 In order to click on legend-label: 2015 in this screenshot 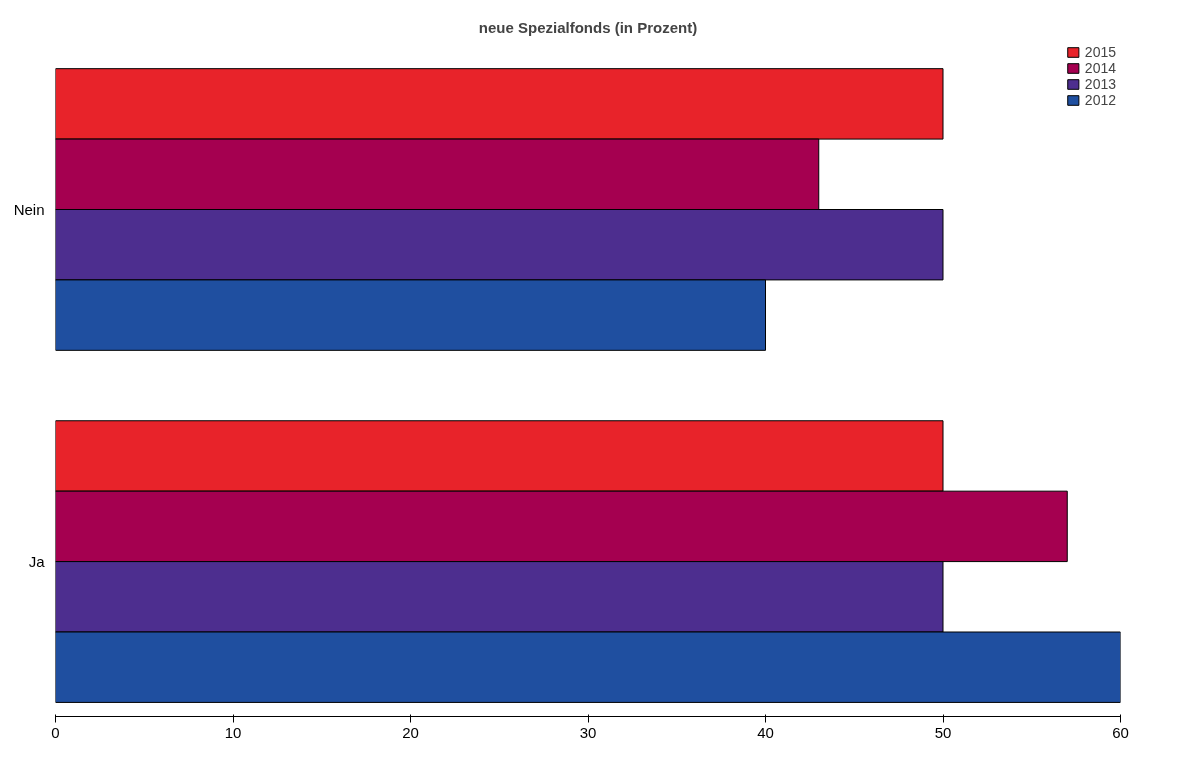, I will do `click(1100, 52)`.